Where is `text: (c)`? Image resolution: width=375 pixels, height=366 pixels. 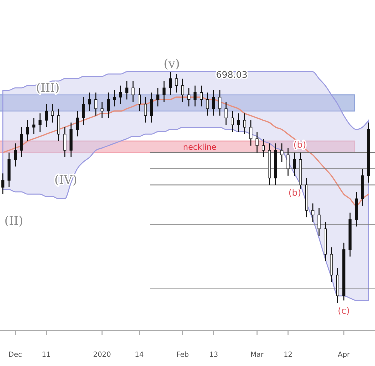
text: (c) is located at coordinates (344, 312).